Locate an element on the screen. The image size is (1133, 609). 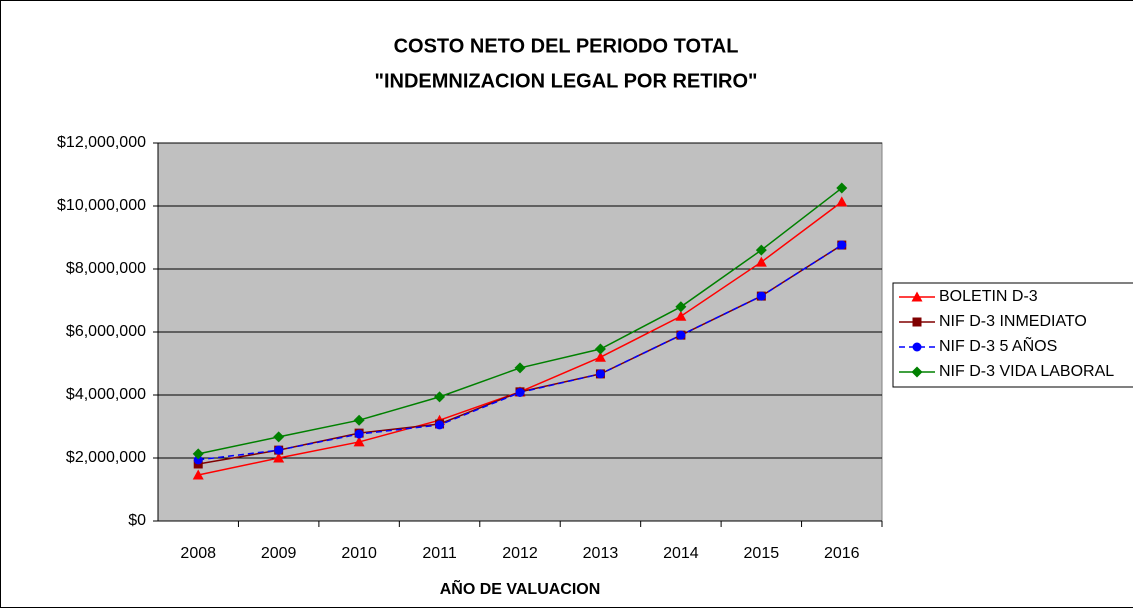
y-tick-label: $4,000,000 is located at coordinates (106, 394).